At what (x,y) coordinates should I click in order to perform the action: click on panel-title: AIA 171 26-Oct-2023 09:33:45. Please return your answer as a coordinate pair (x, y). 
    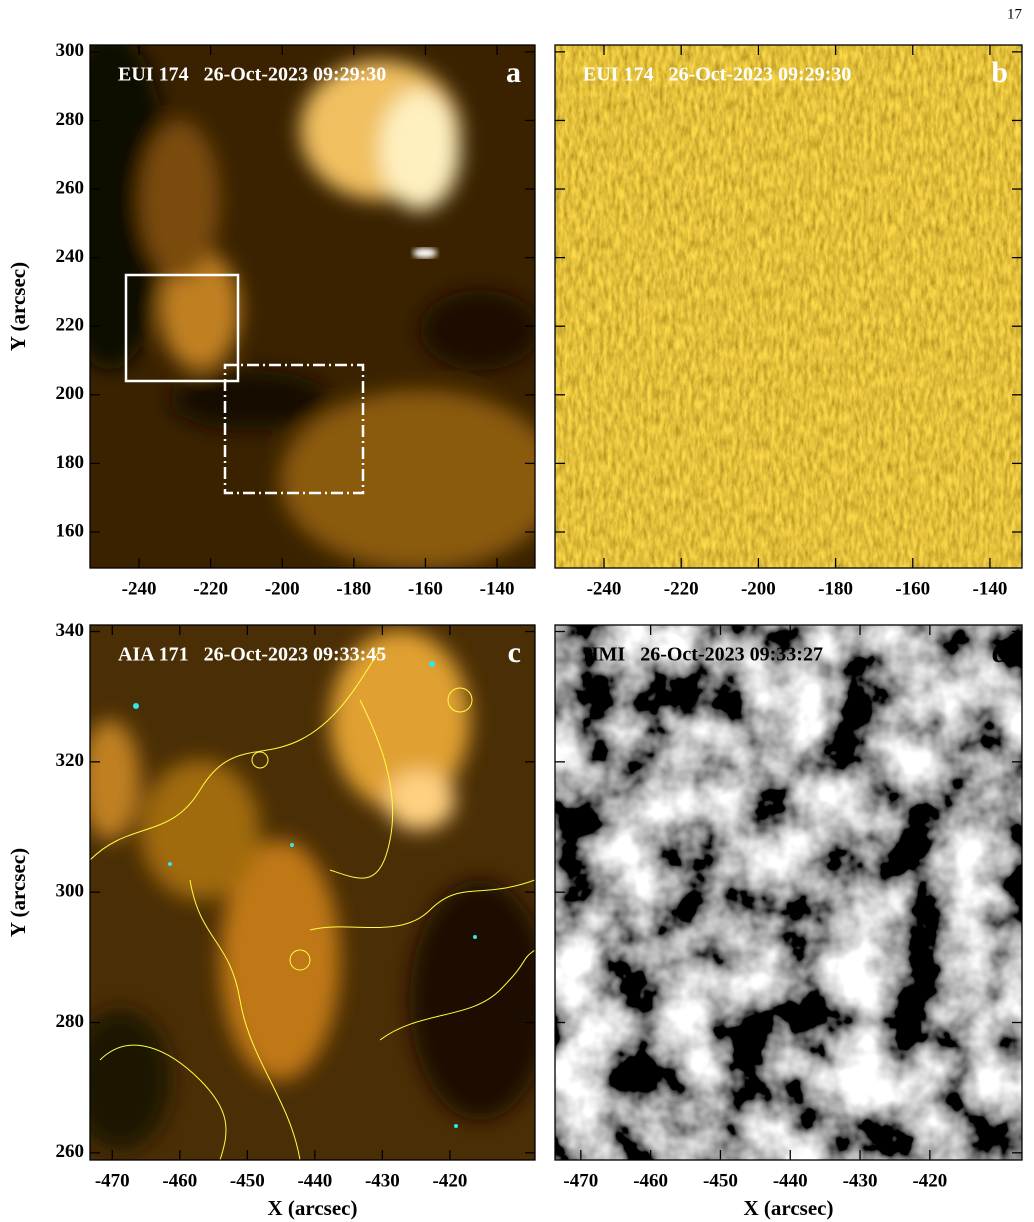
    Looking at the image, I should click on (252, 655).